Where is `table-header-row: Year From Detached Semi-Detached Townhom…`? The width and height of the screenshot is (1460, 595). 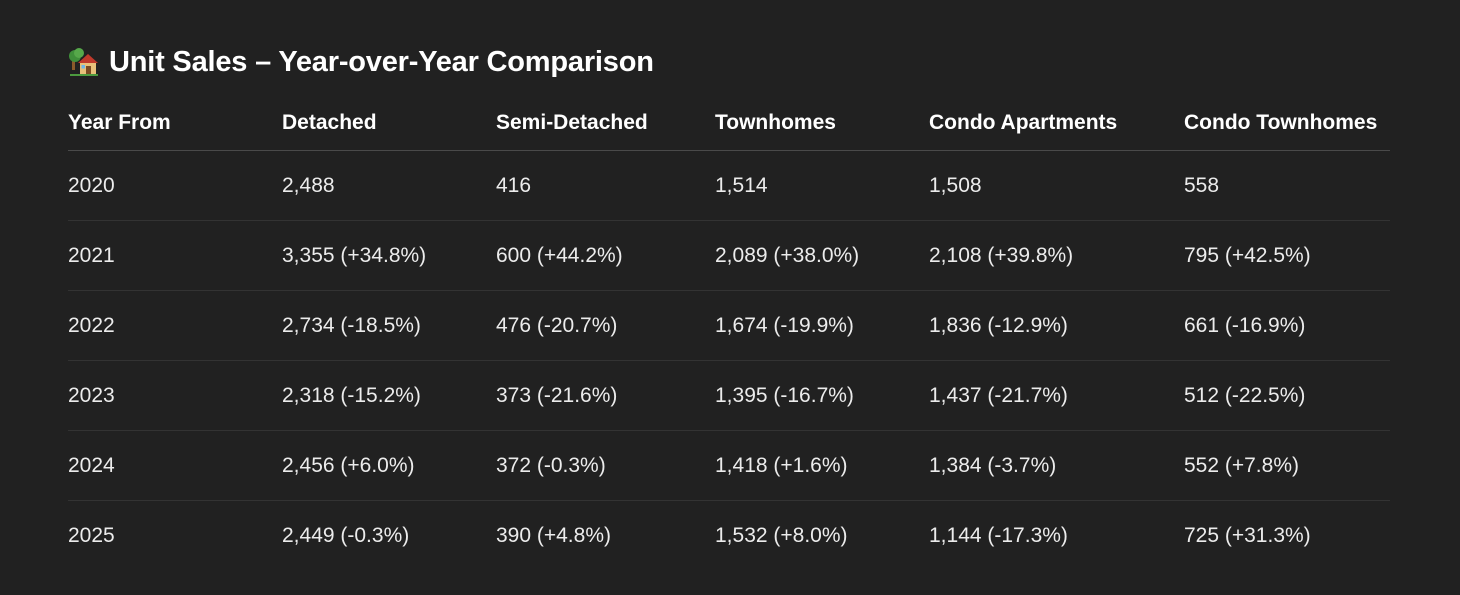 table-header-row: Year From Detached Semi-Detached Townhom… is located at coordinates (729, 123).